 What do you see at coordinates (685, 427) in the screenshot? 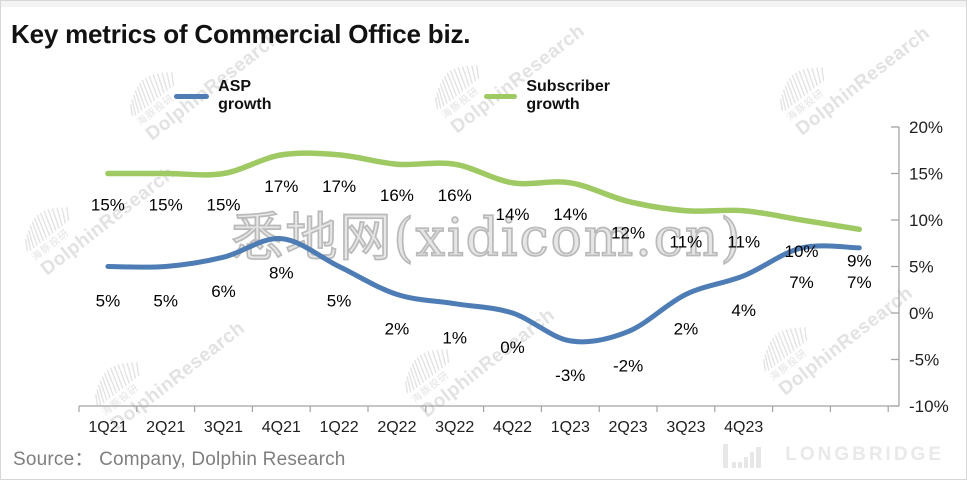
I see `x-tick-label: 3Q23` at bounding box center [685, 427].